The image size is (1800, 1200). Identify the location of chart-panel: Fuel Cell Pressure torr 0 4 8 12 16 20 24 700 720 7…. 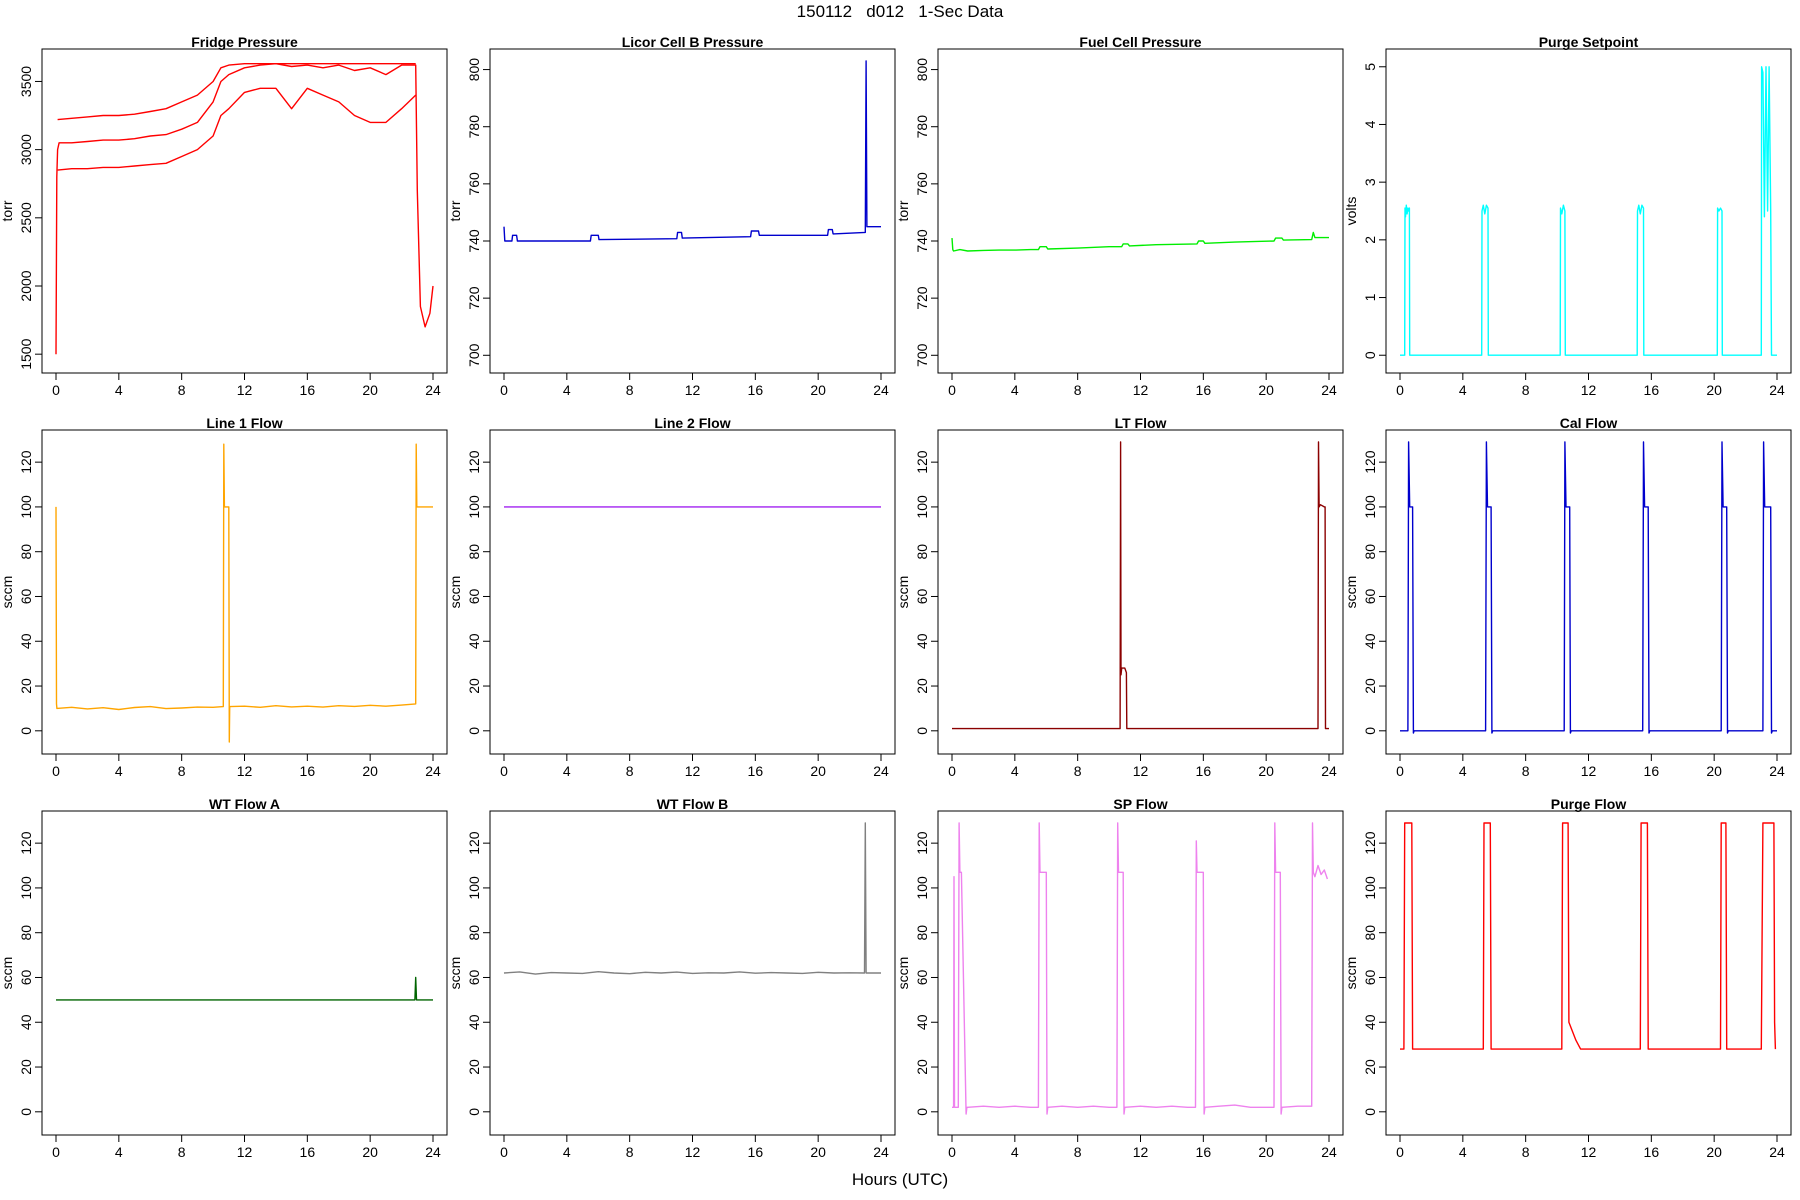
(1119, 216).